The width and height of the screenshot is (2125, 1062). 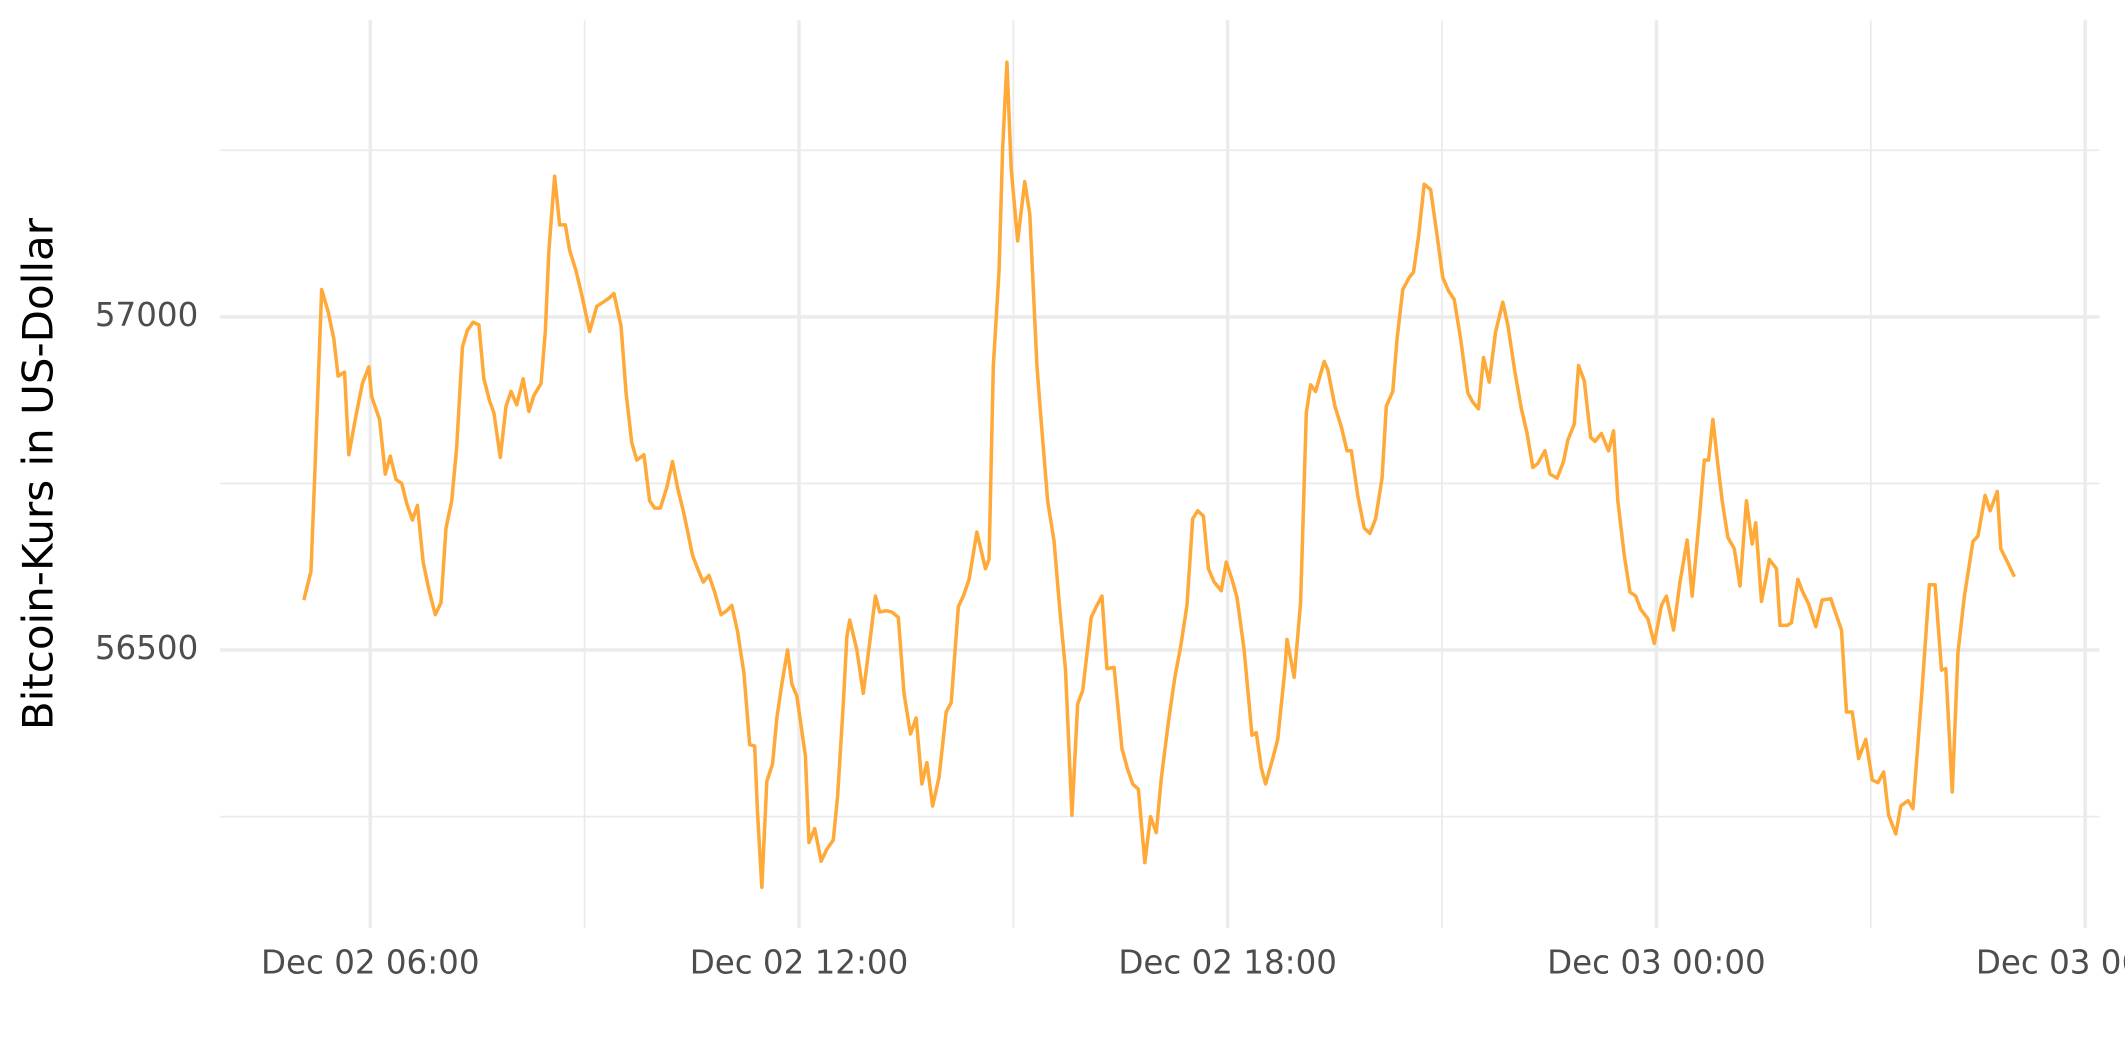 What do you see at coordinates (146, 315) in the screenshot?
I see `y-tick-label: 57000` at bounding box center [146, 315].